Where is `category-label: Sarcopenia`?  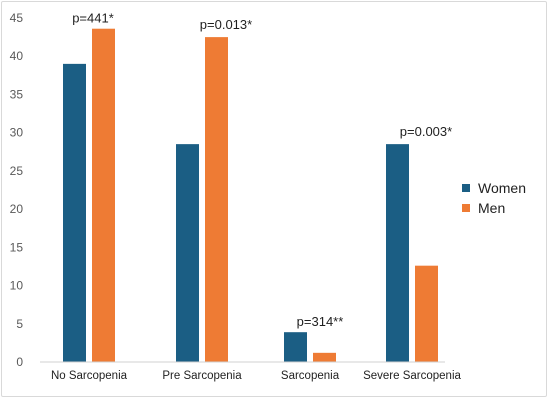 category-label: Sarcopenia is located at coordinates (310, 376).